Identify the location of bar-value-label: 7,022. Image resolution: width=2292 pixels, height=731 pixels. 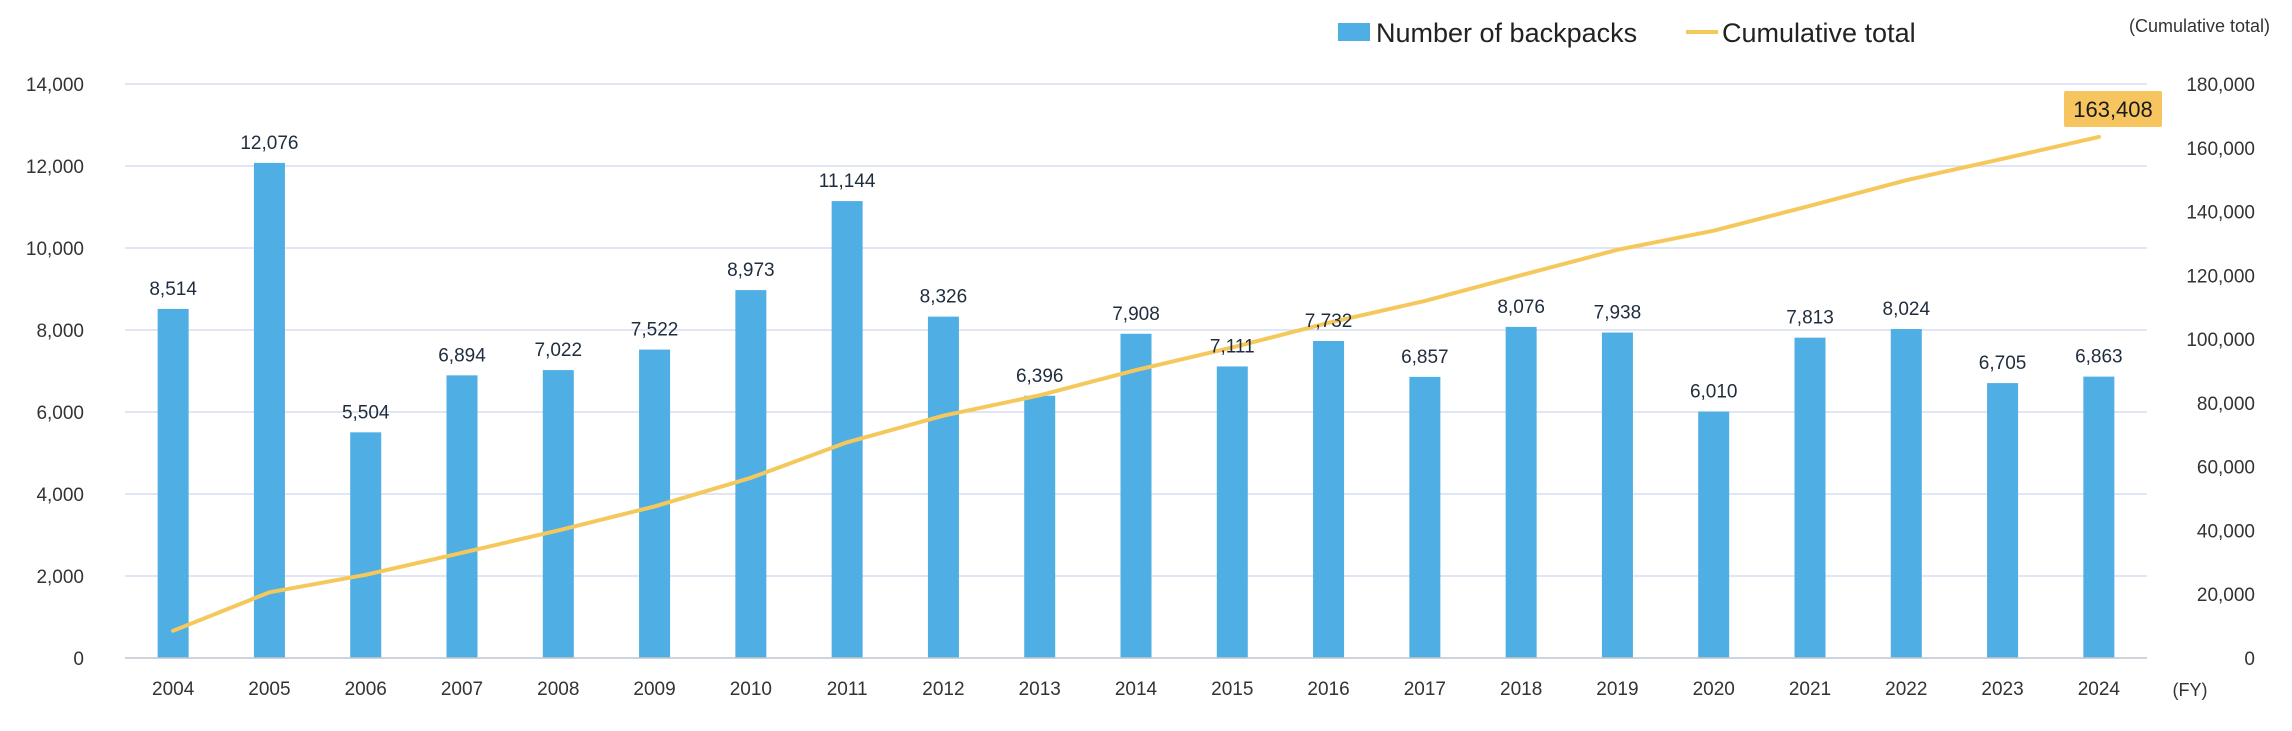
(559, 350).